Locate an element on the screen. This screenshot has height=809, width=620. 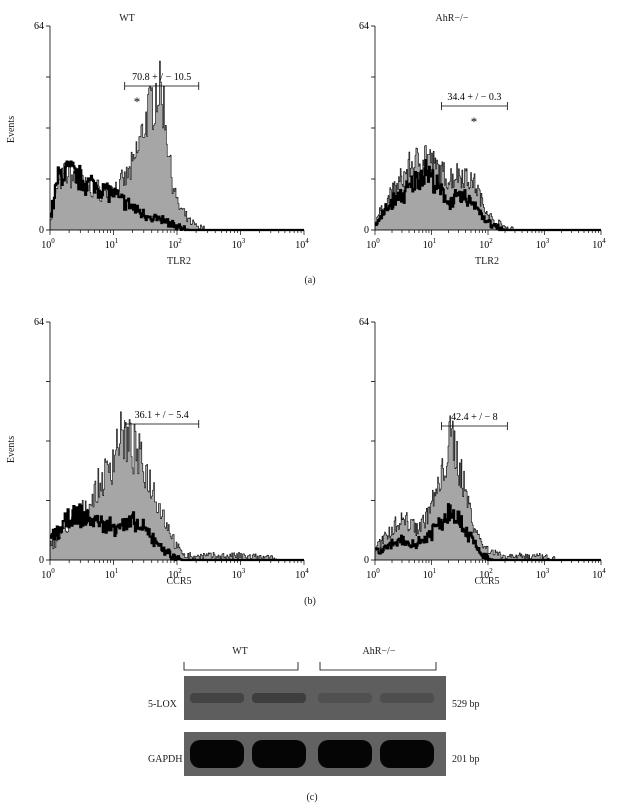
panel-label-c: (c) is located at coordinates (312, 797).